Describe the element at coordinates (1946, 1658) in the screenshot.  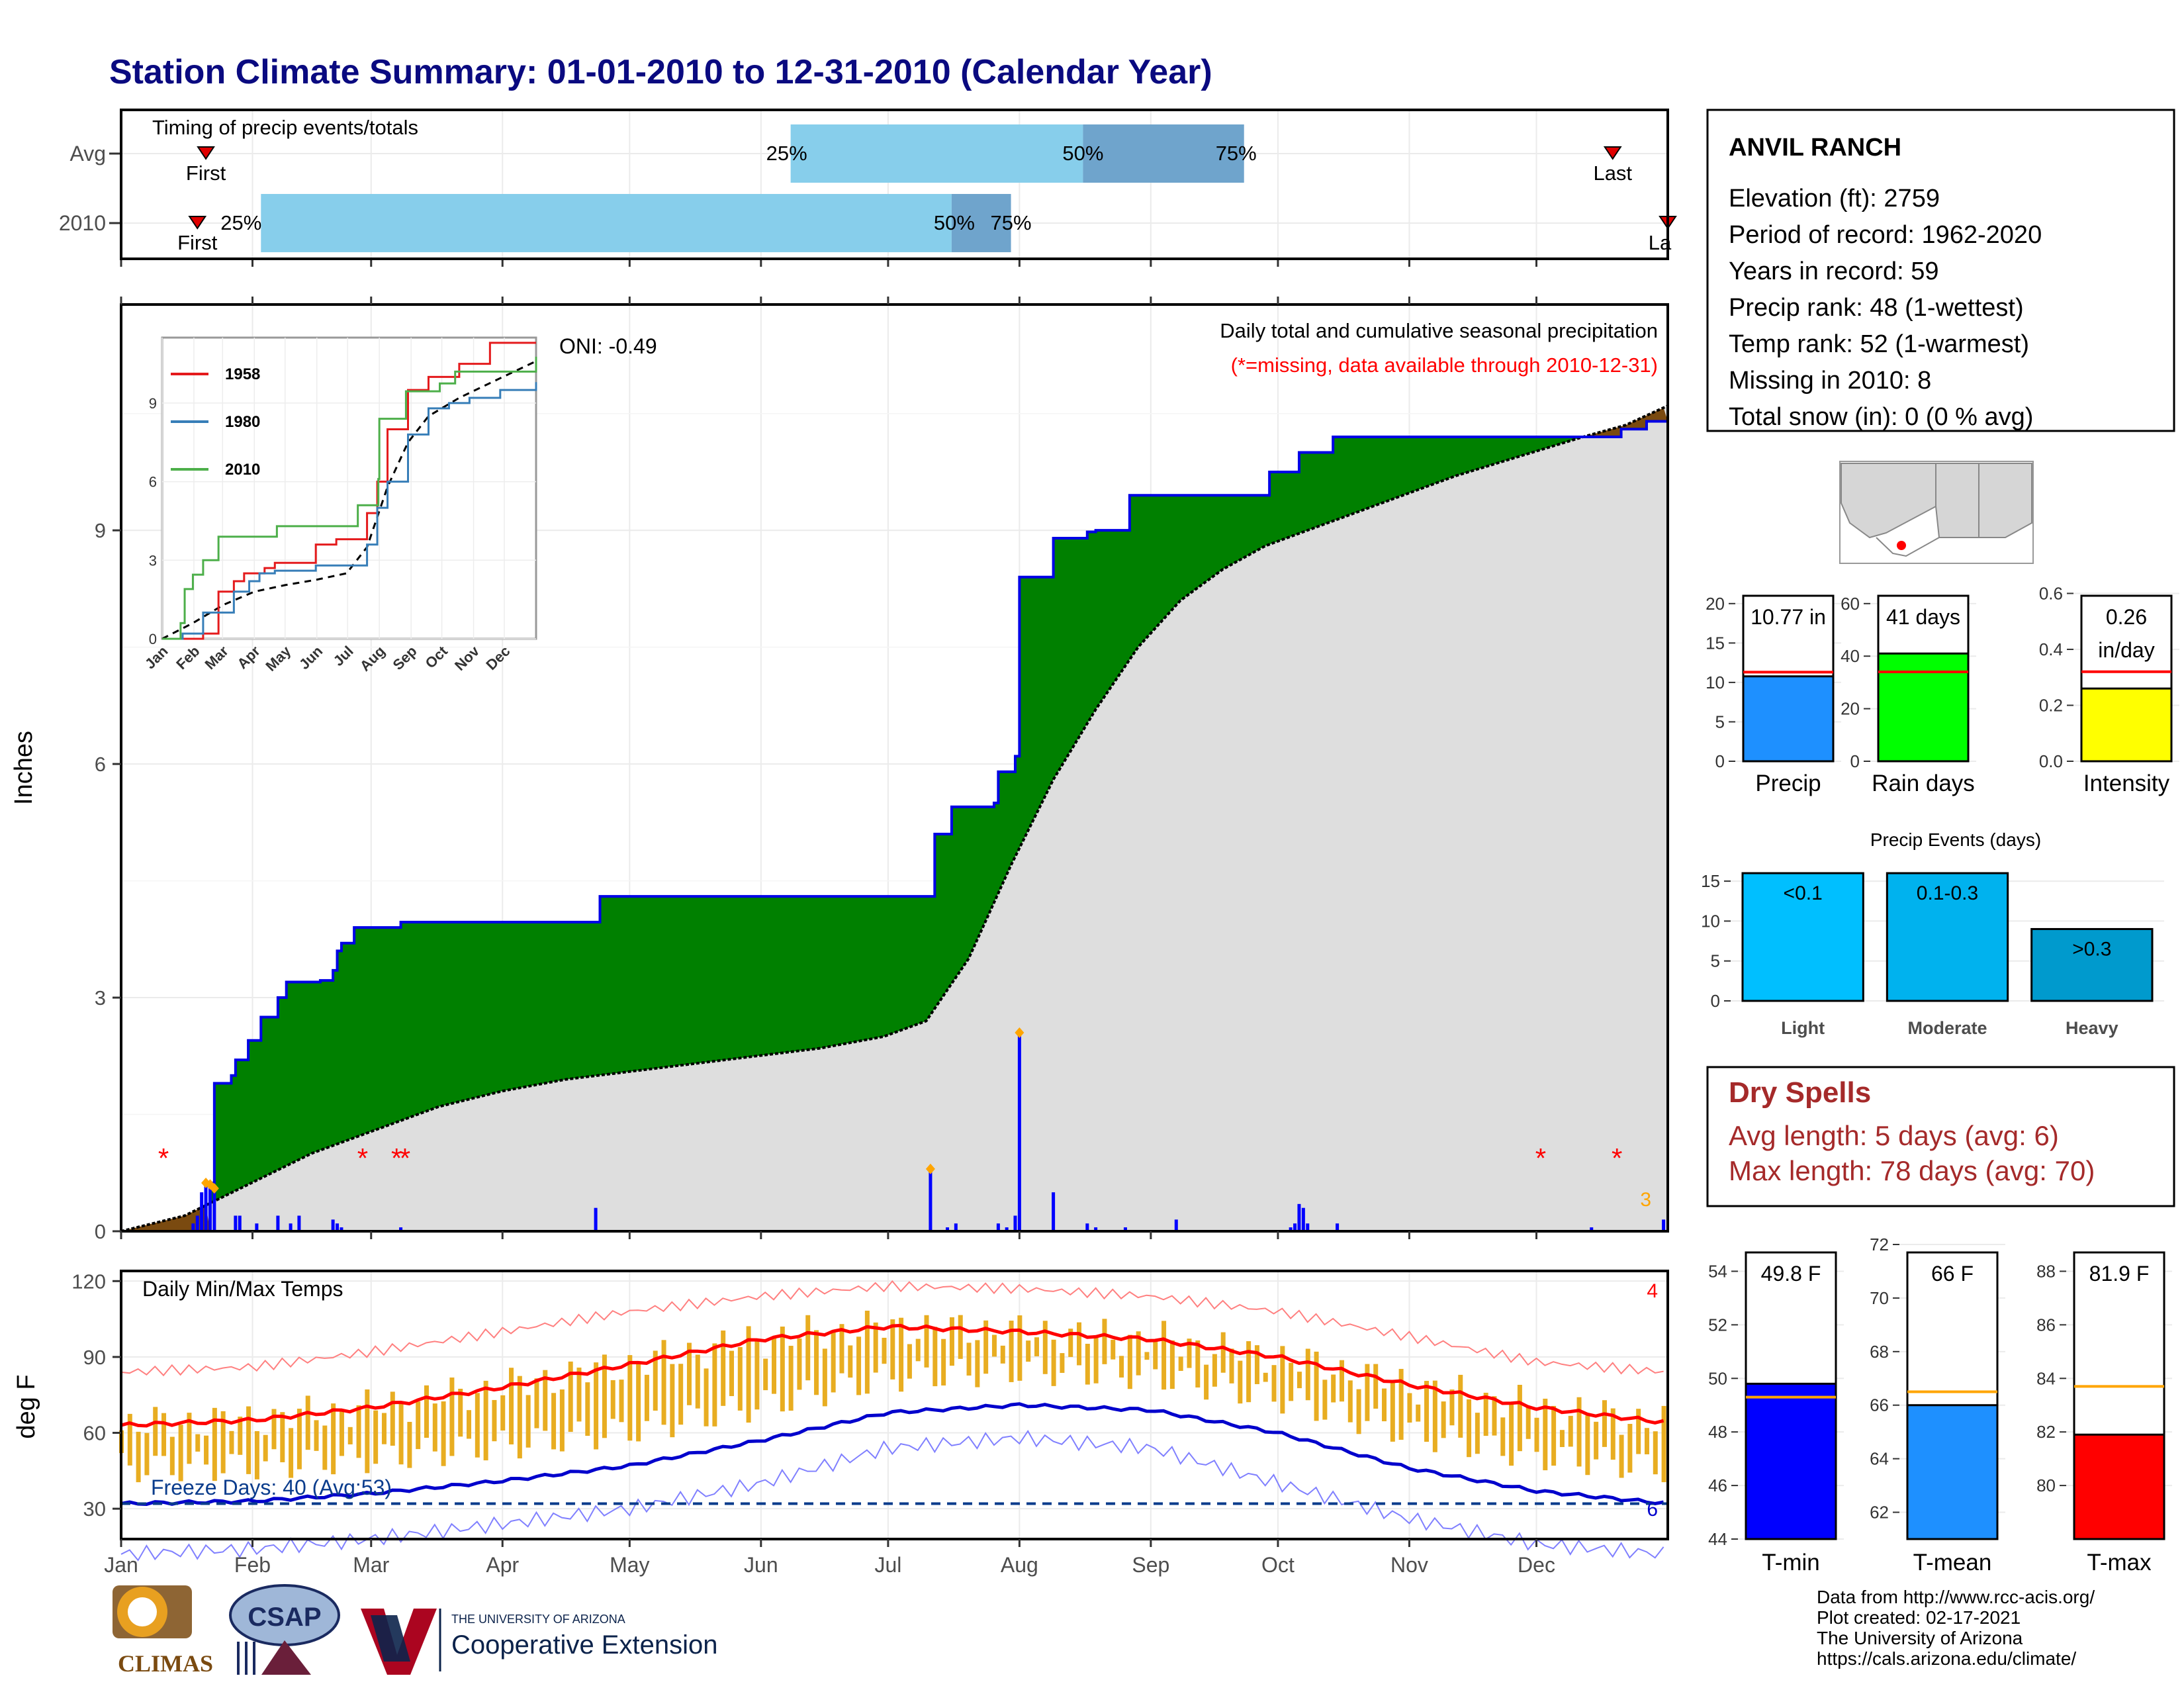
I see `footer-line: https://cals.arizona.edu/climate/` at that location.